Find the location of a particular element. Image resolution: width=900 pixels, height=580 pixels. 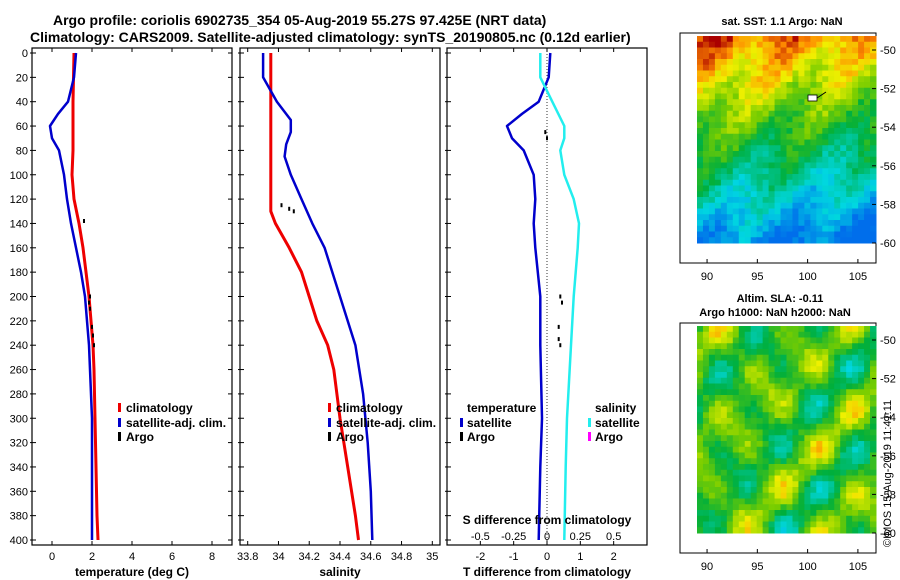

legend-s-argo: Argo is located at coordinates (609, 437).